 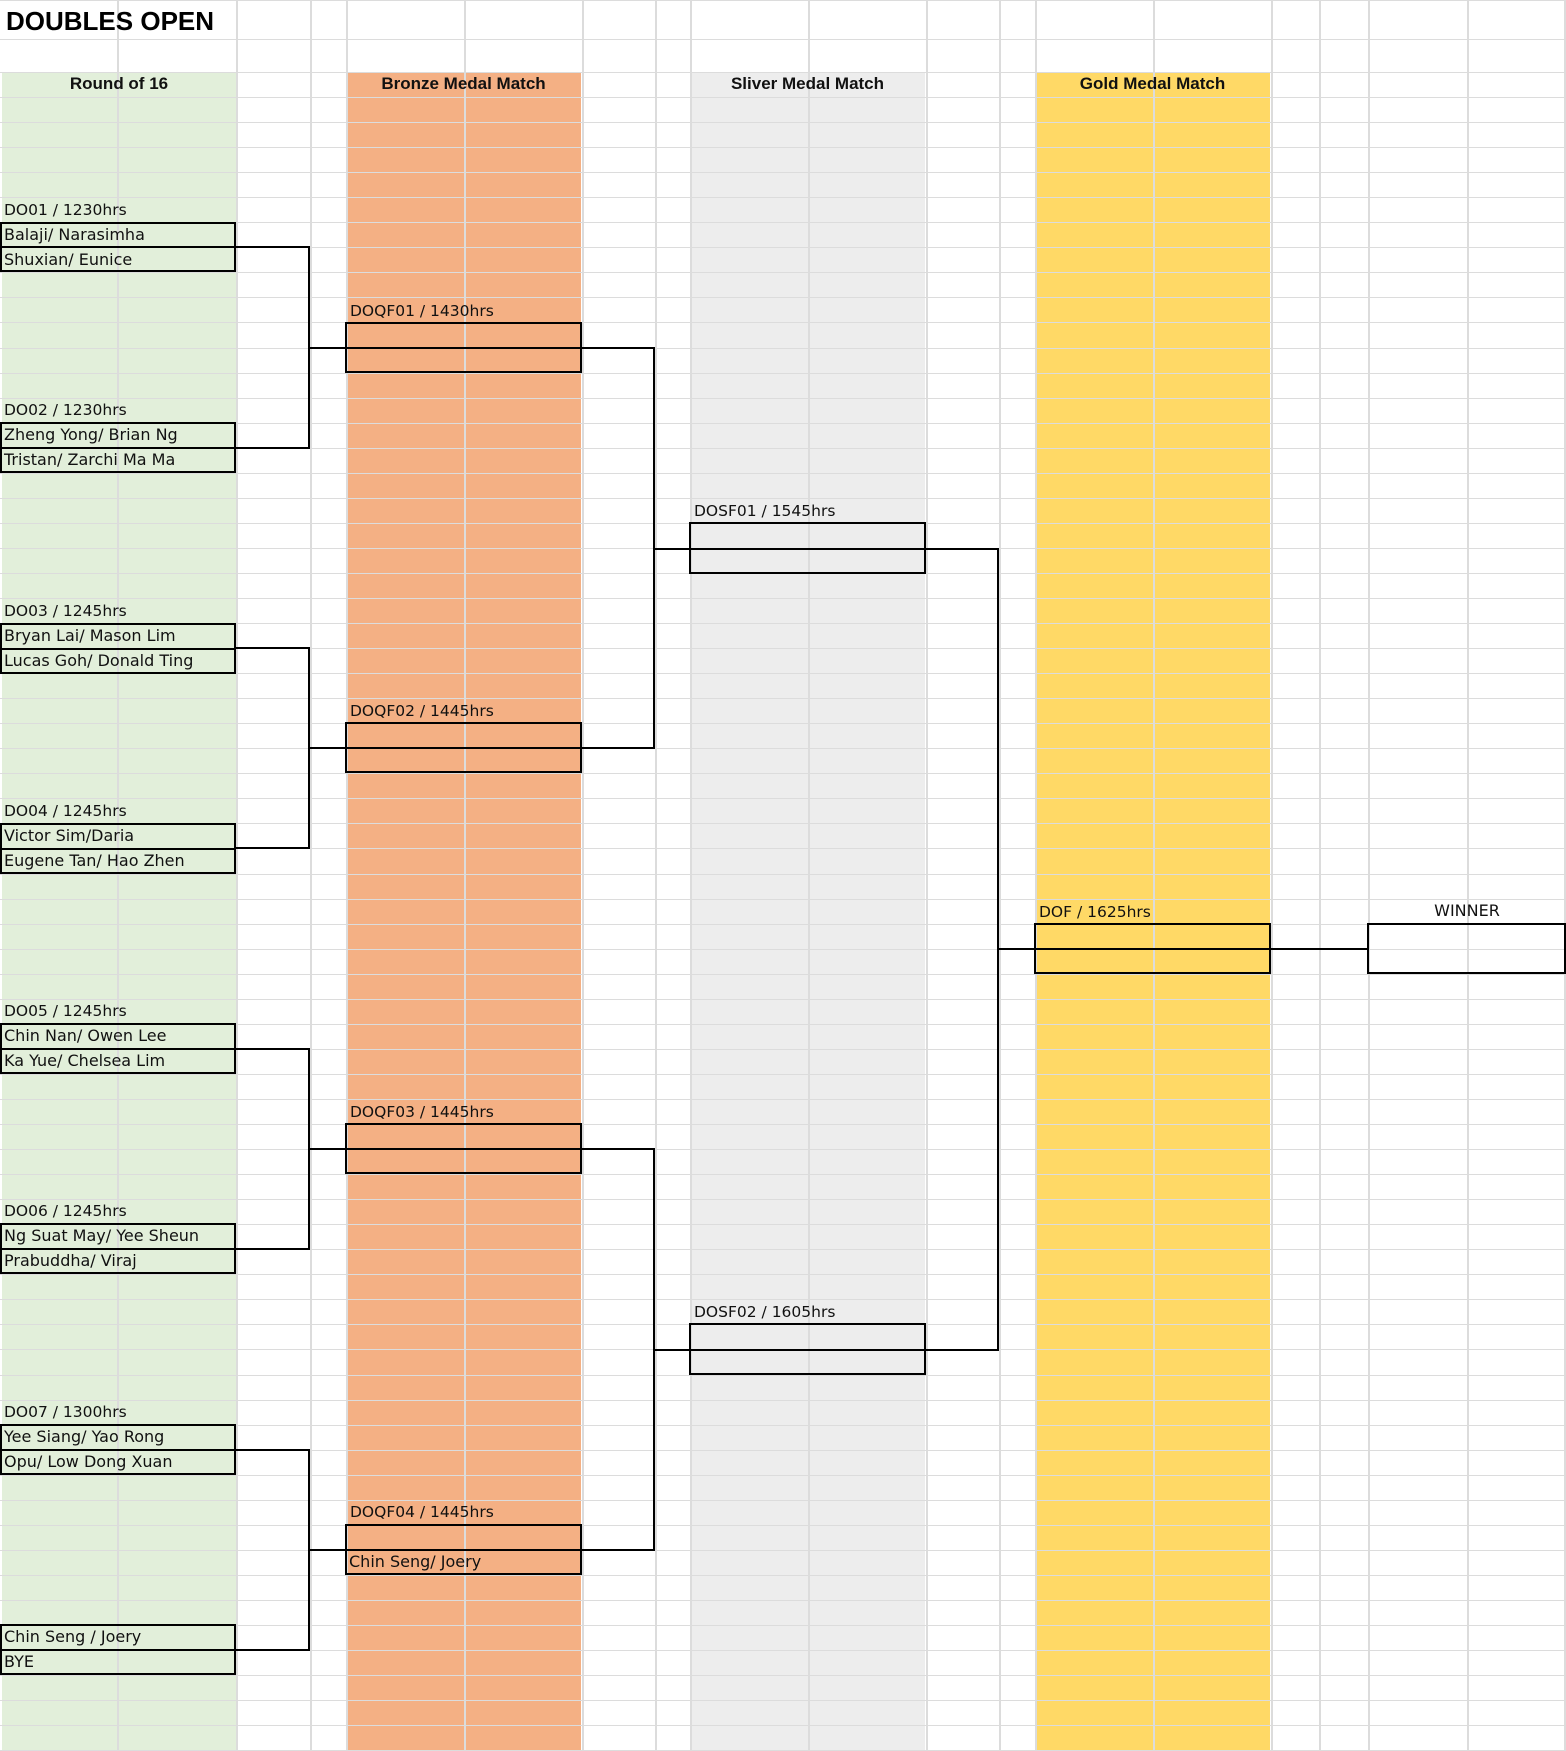 What do you see at coordinates (1152, 911) in the screenshot?
I see `gold-band` at bounding box center [1152, 911].